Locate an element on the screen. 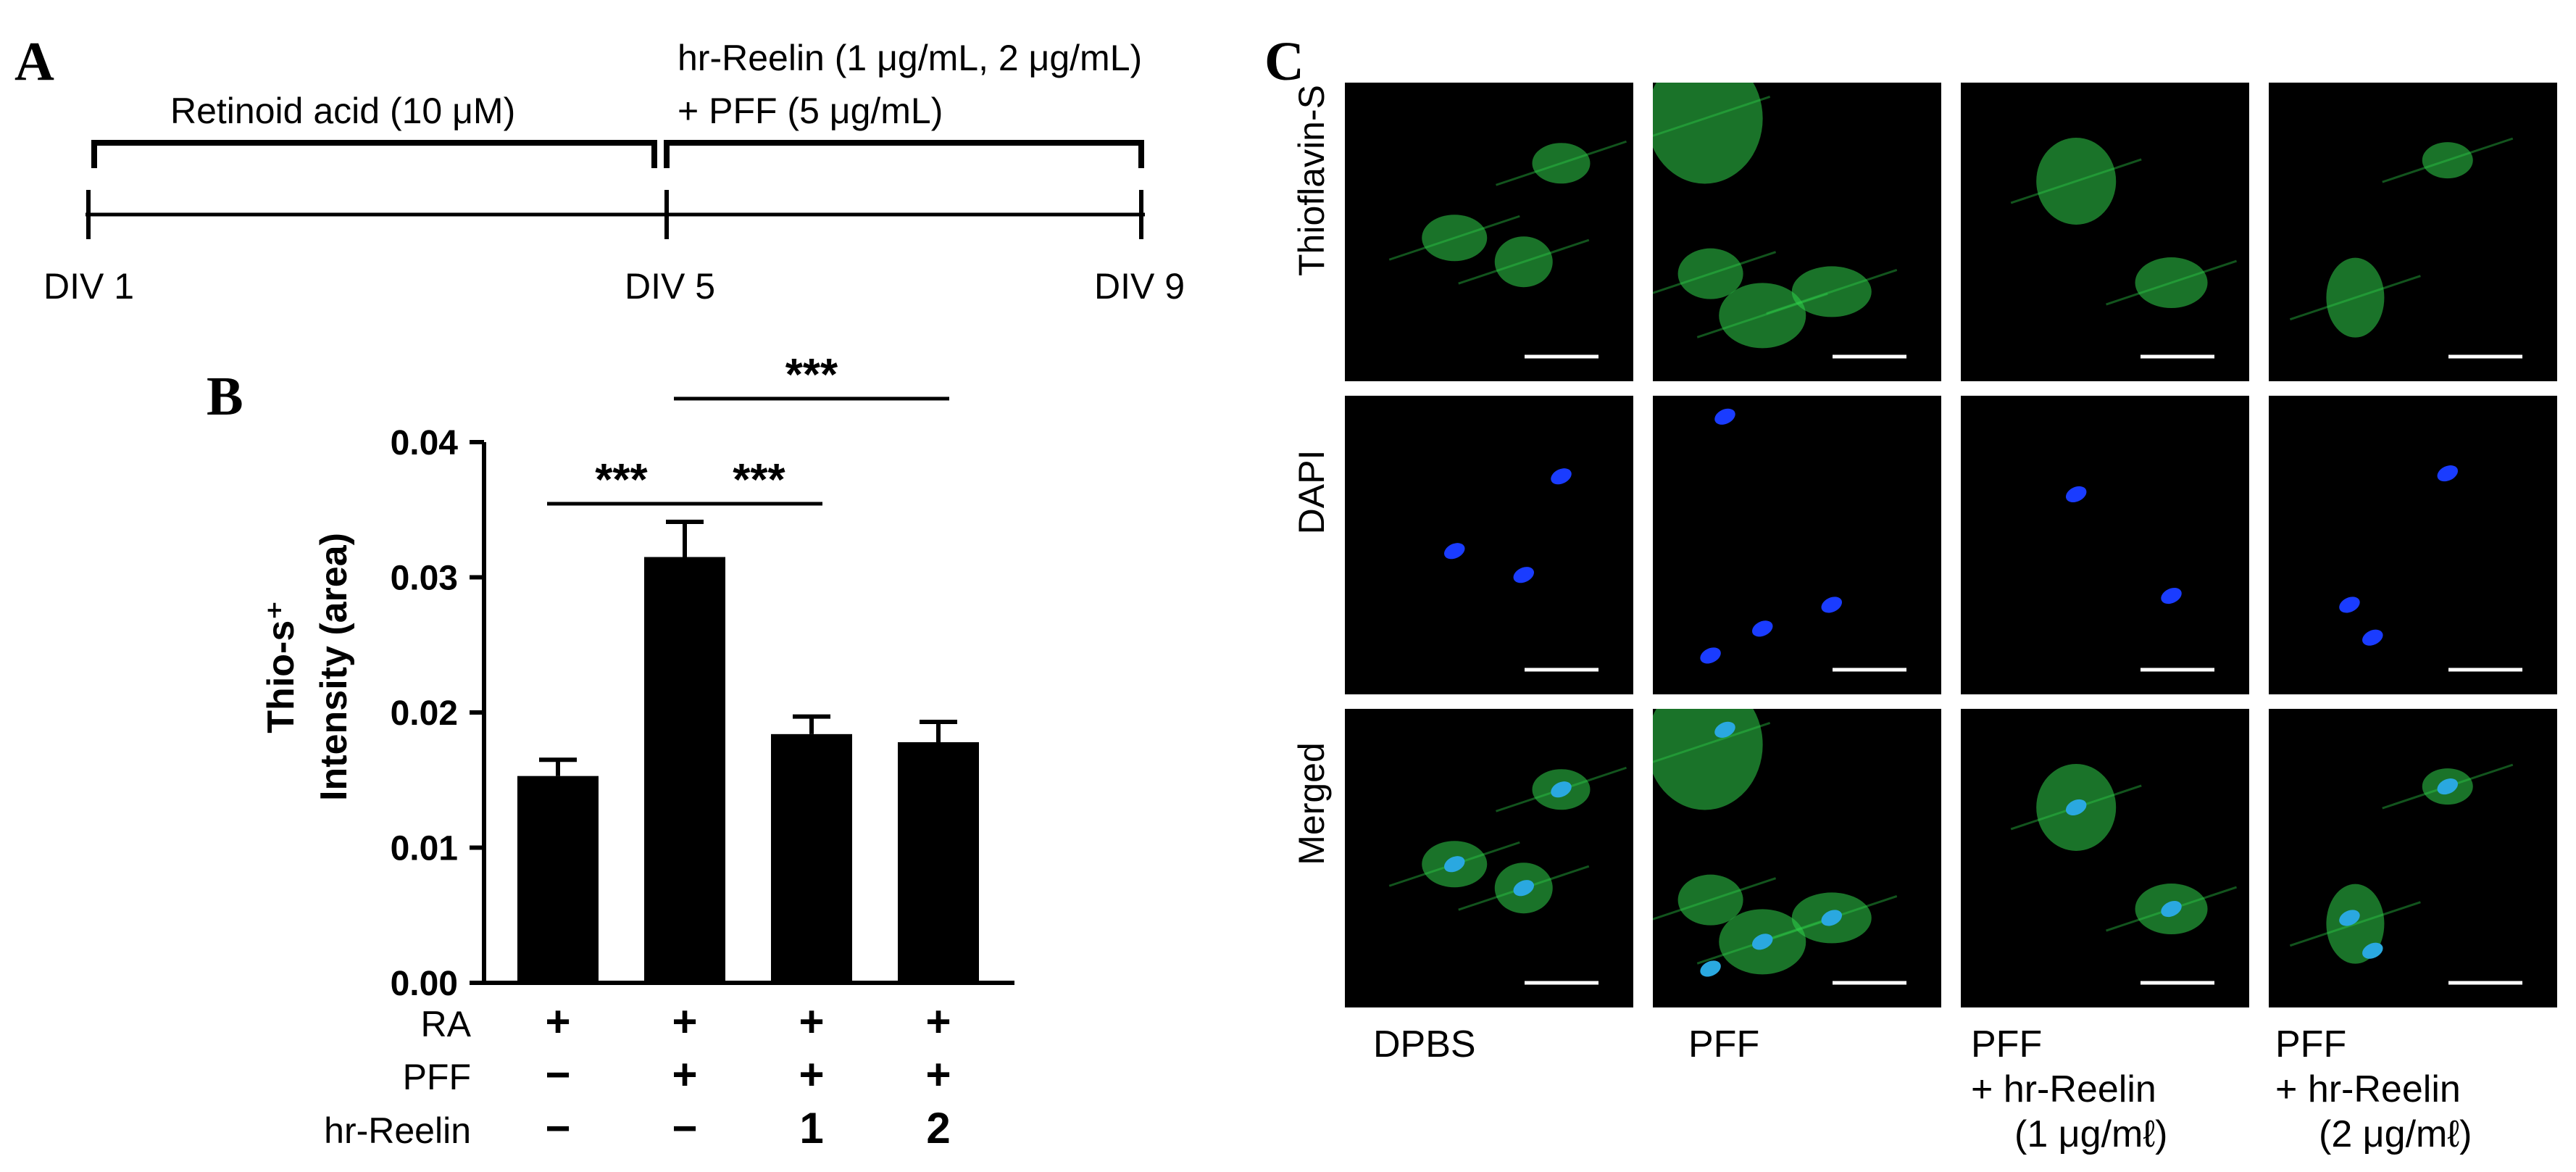 The height and width of the screenshot is (1172, 2576). y-axis-label-line1: Thio-s⁺ is located at coordinates (281, 666).